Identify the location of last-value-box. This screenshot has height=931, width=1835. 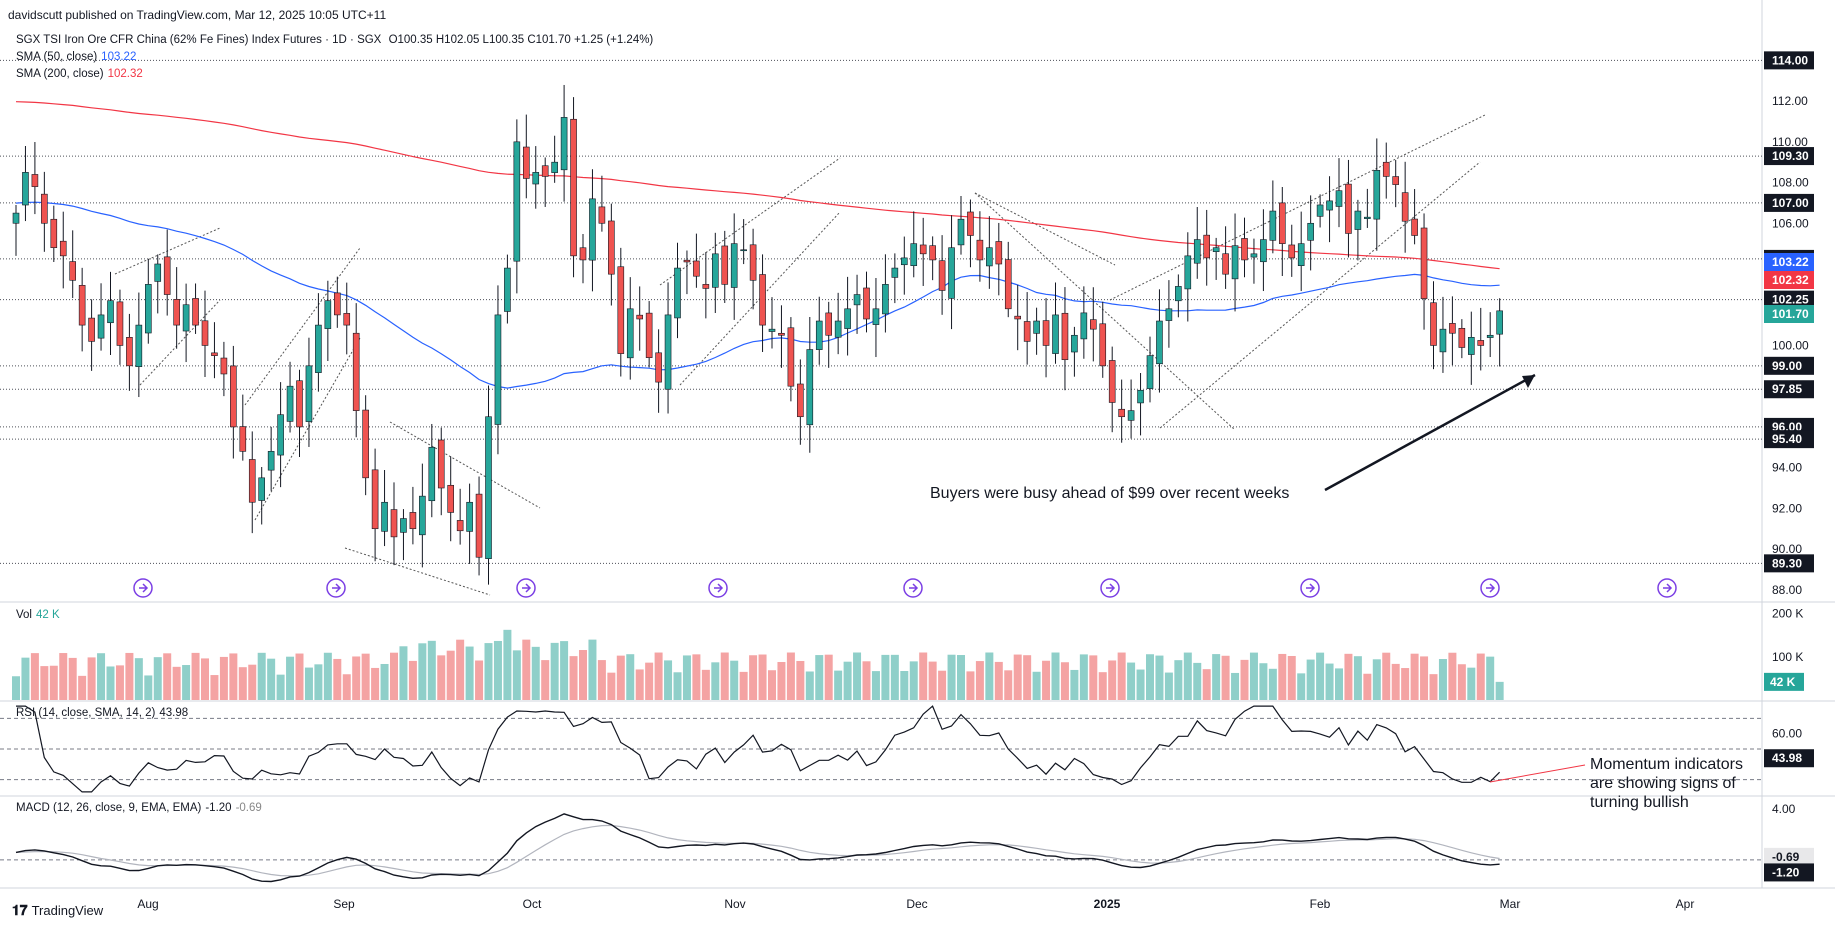
(1789, 280).